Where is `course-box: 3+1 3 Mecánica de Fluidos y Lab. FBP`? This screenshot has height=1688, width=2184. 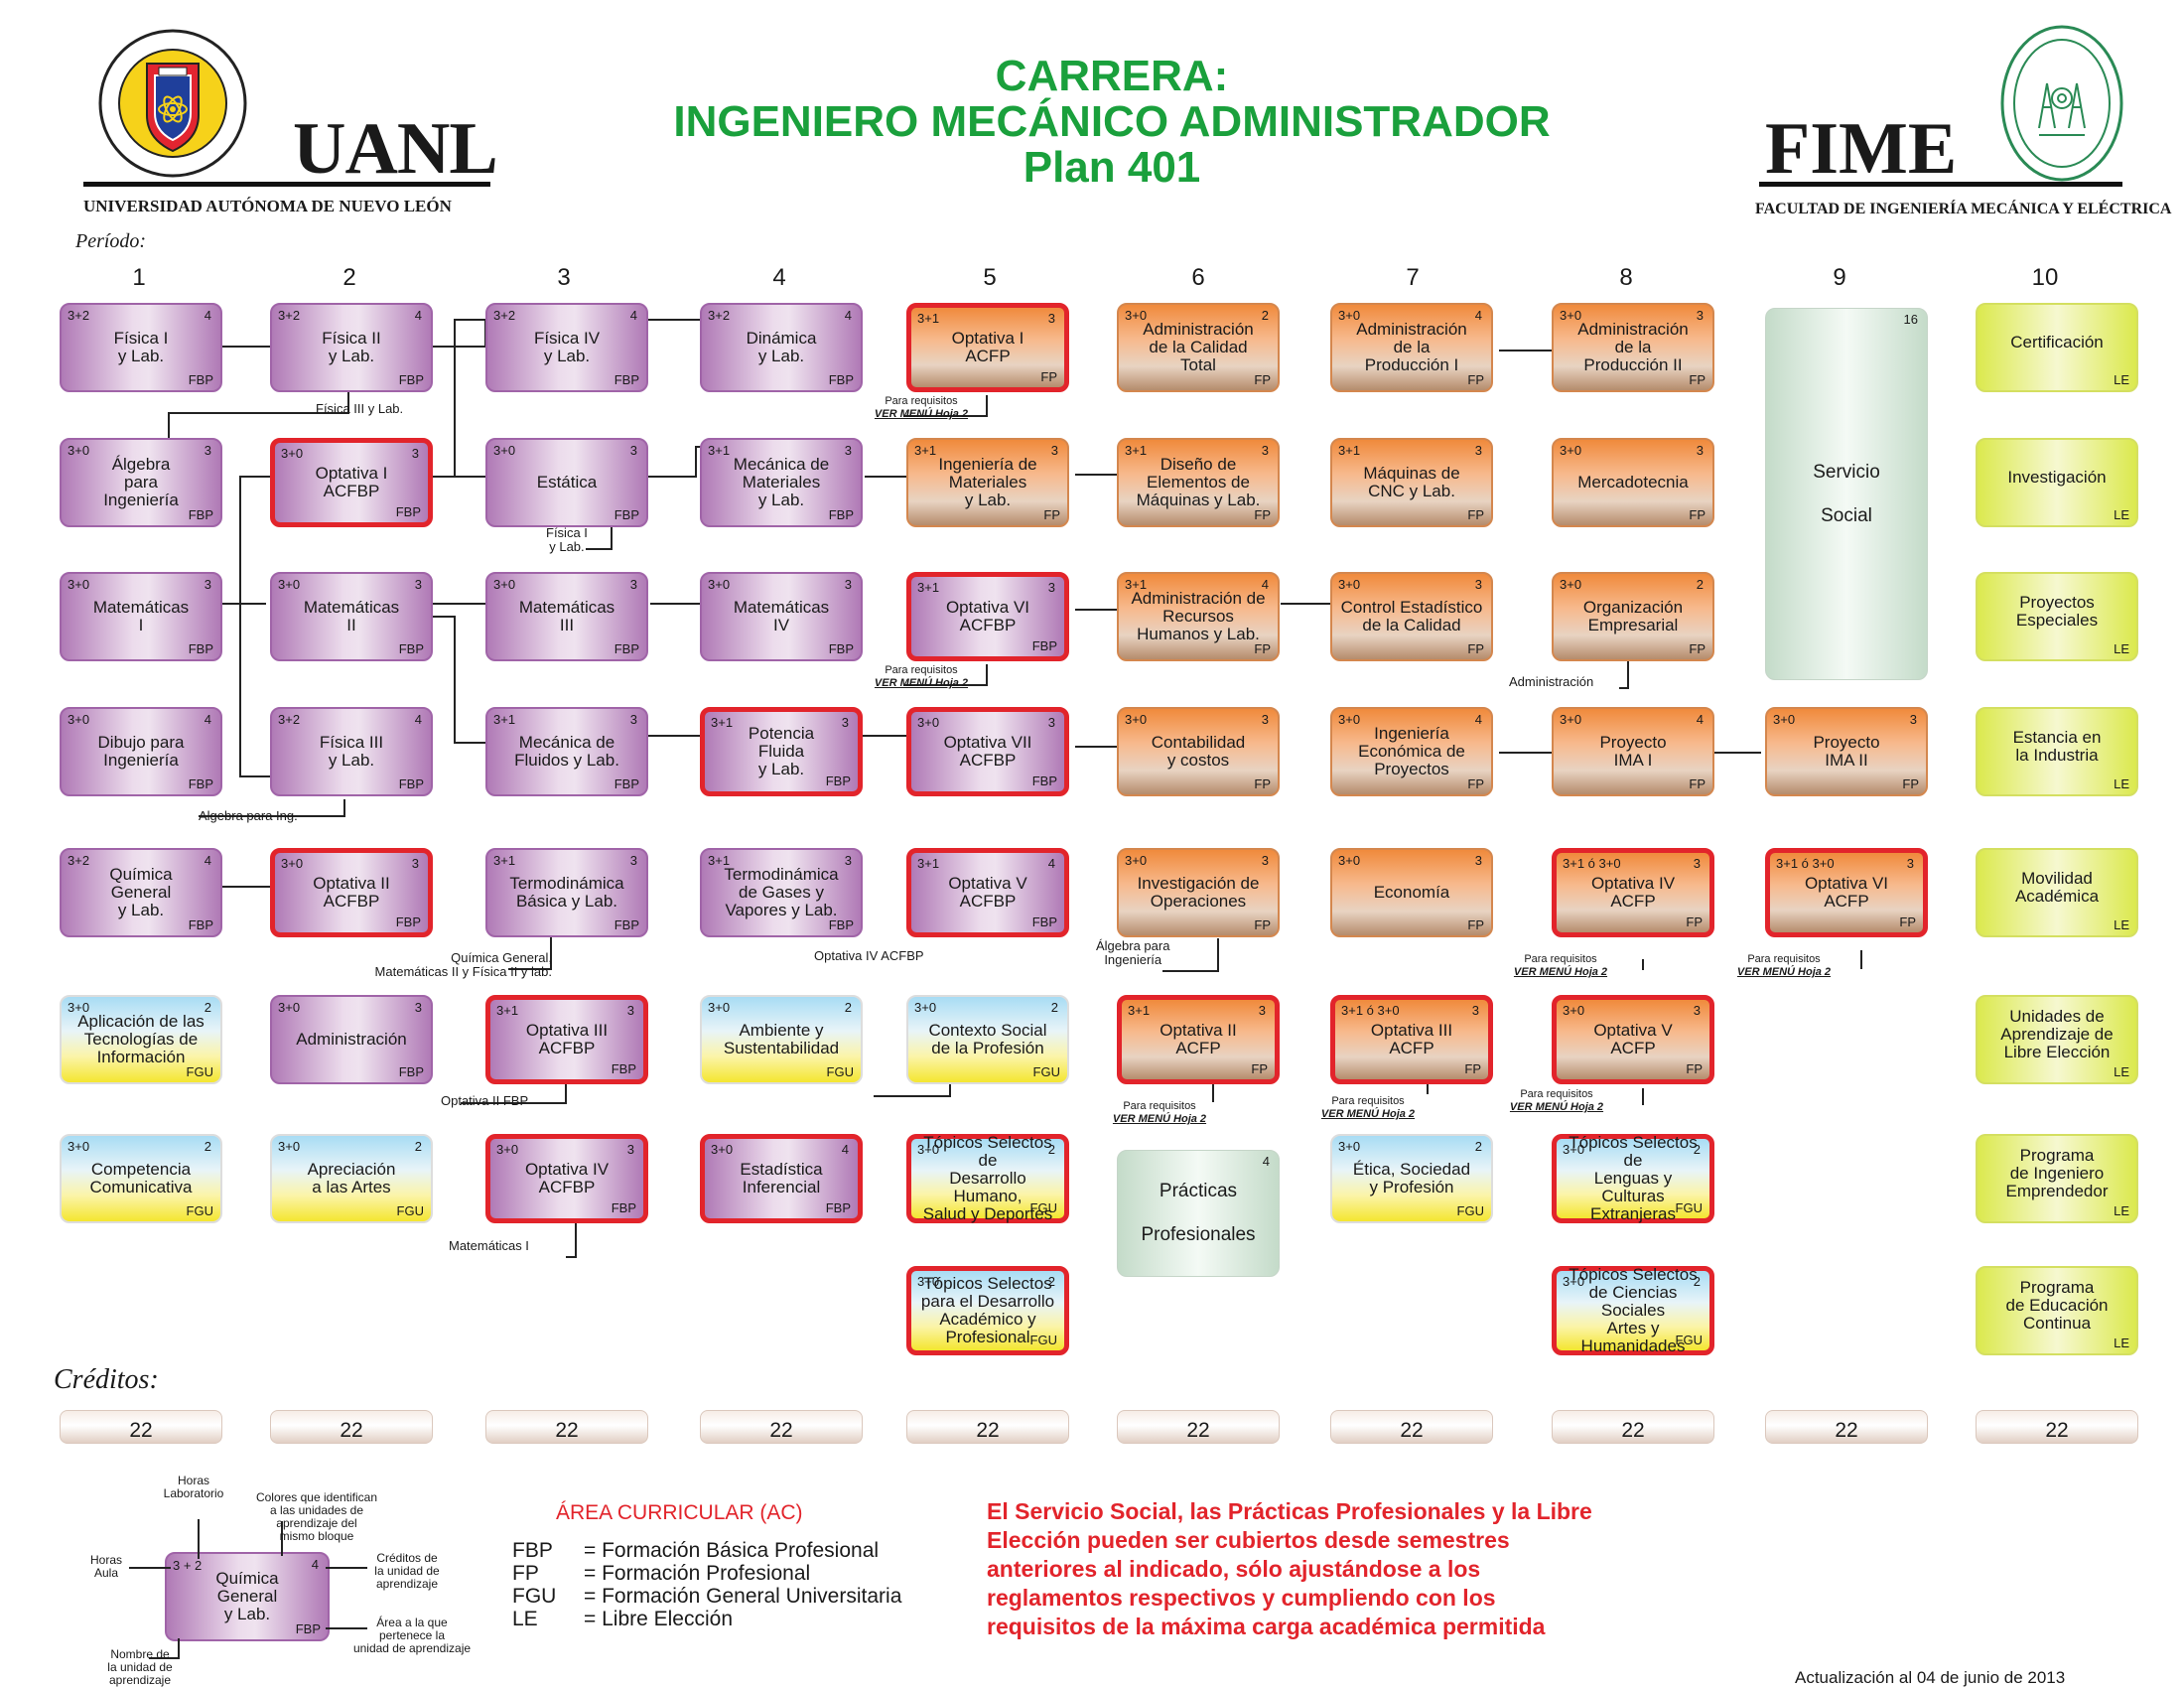
course-box: 3+1 3 Mecánica de Fluidos y Lab. FBP is located at coordinates (566, 751).